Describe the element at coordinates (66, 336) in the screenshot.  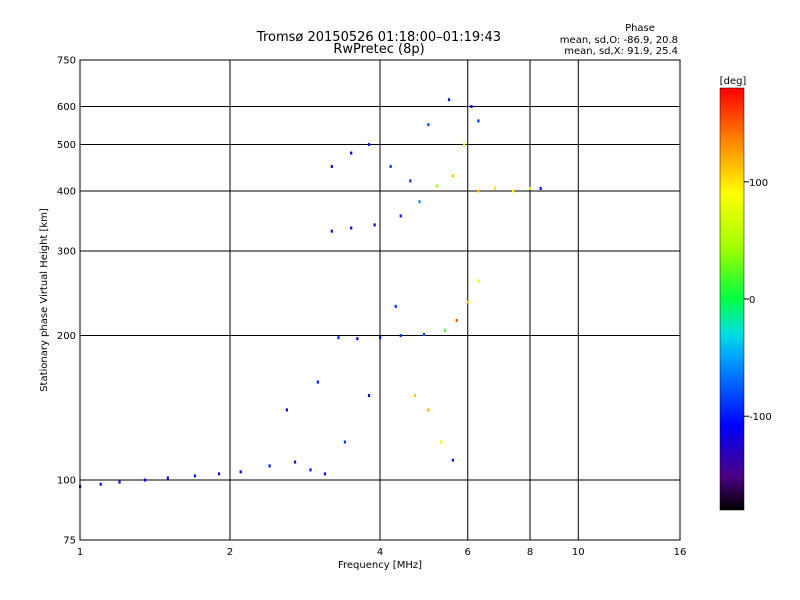
I see `y-tick-label: 200` at that location.